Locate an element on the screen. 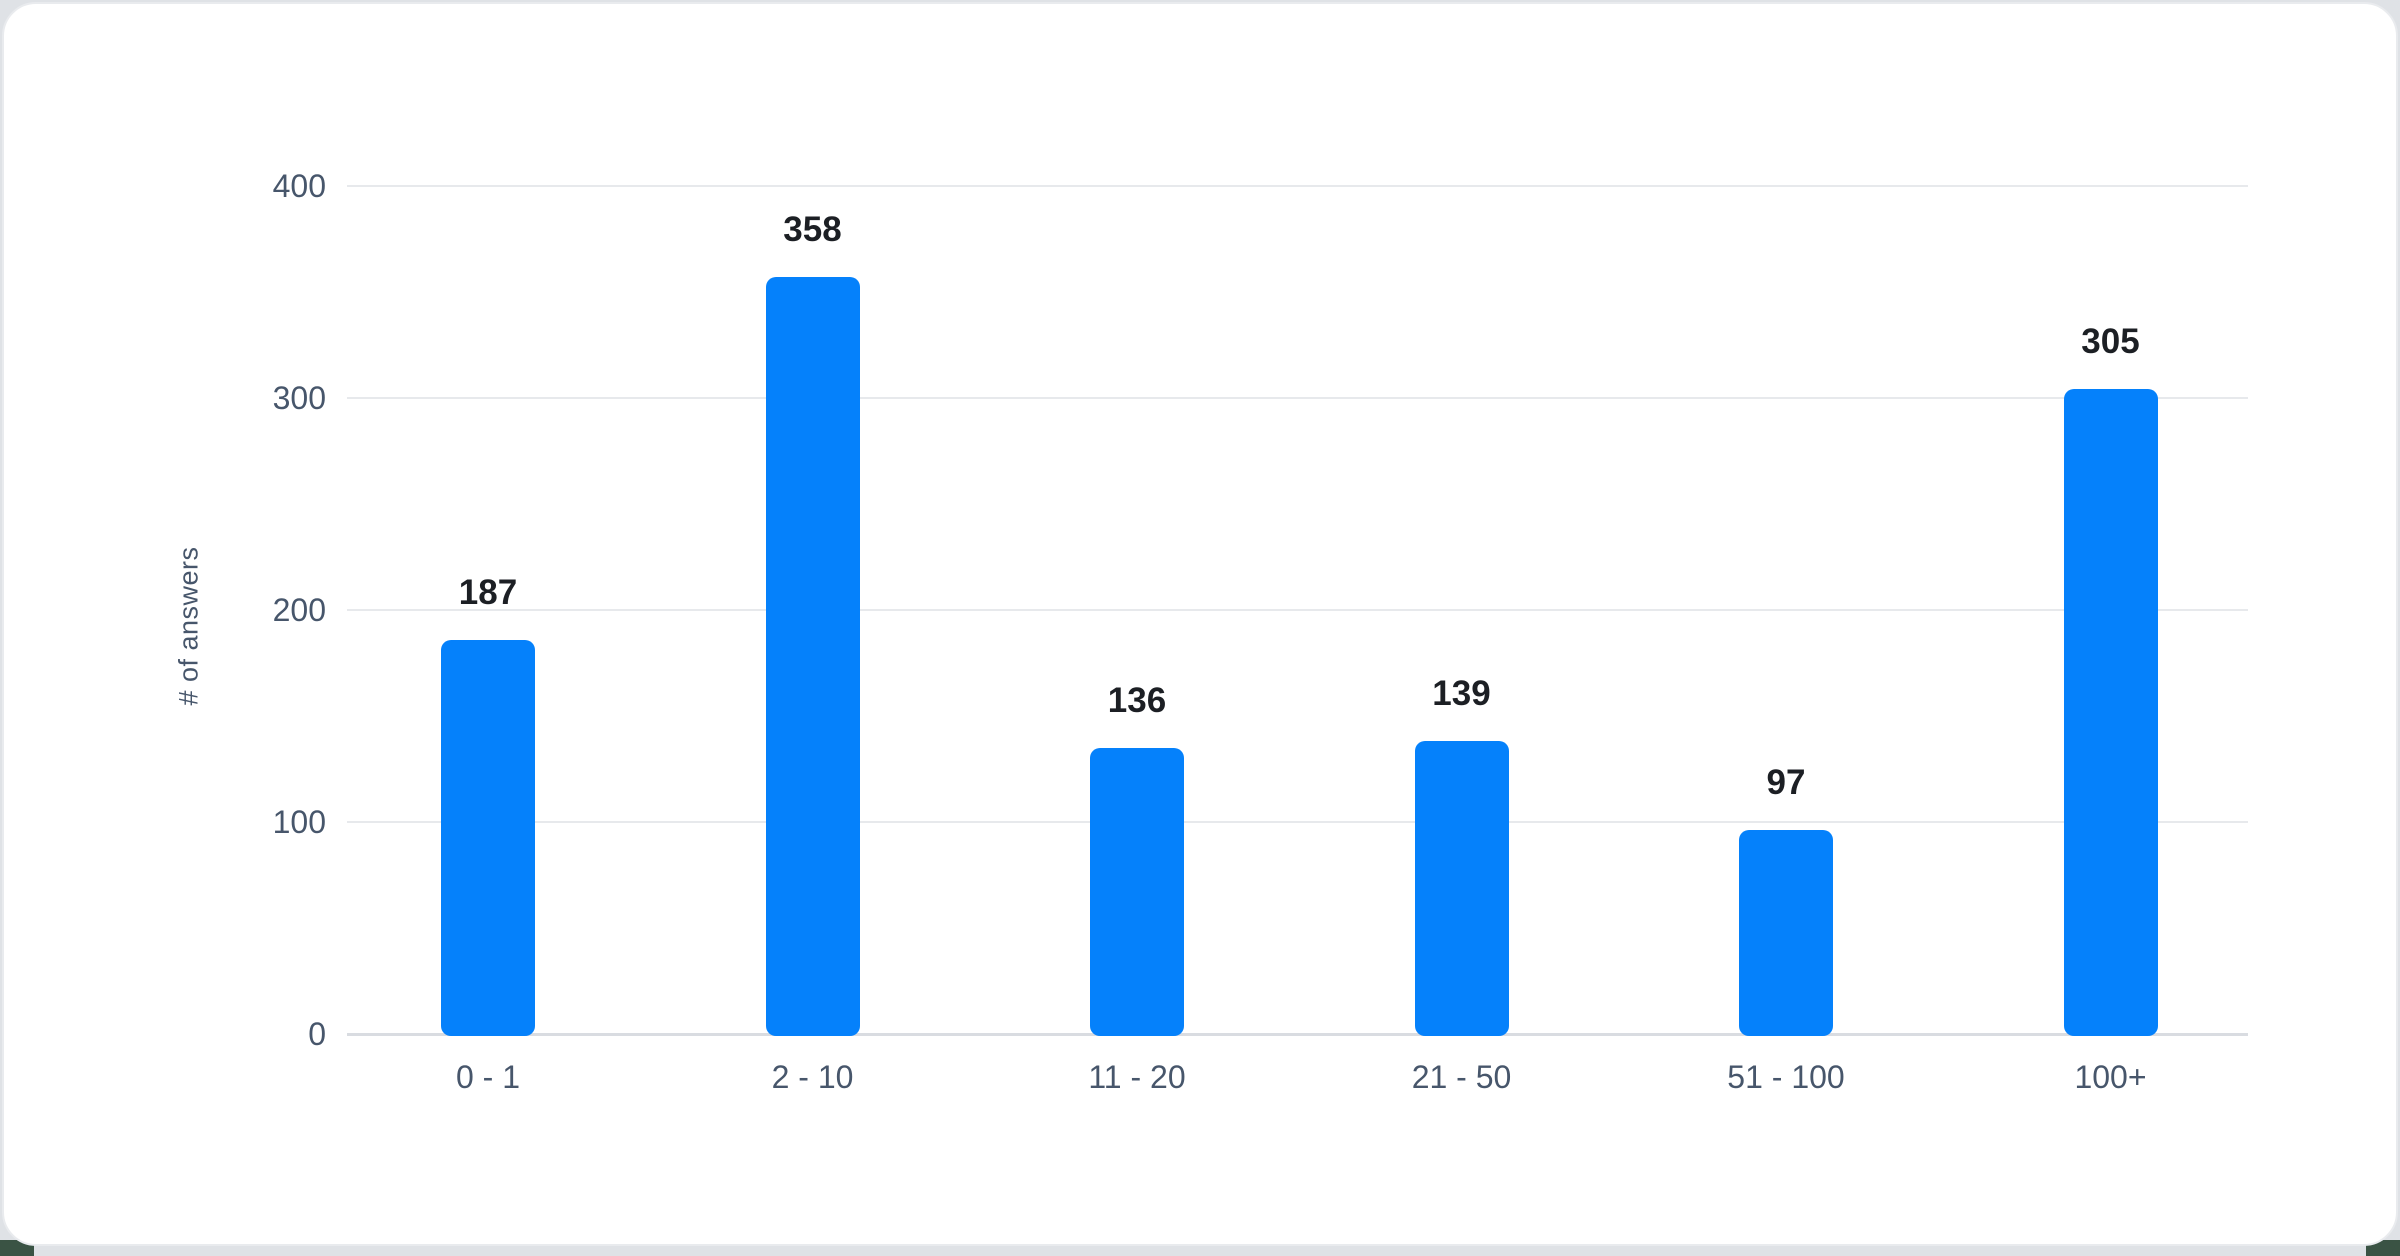 The height and width of the screenshot is (1256, 2400). bar-value-label: 305 is located at coordinates (2110, 342).